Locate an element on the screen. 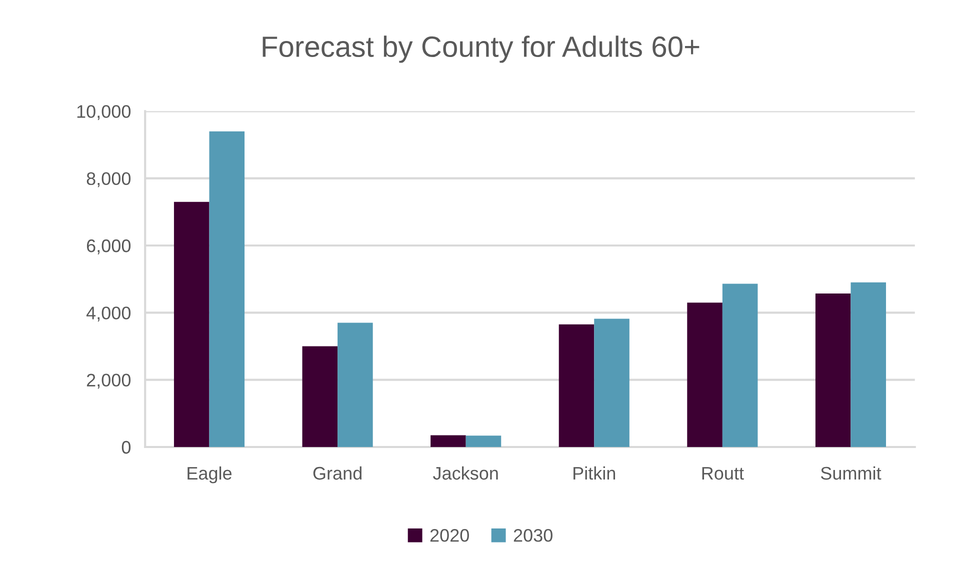 The height and width of the screenshot is (579, 961). y-tick-label: 10,000 is located at coordinates (104, 112).